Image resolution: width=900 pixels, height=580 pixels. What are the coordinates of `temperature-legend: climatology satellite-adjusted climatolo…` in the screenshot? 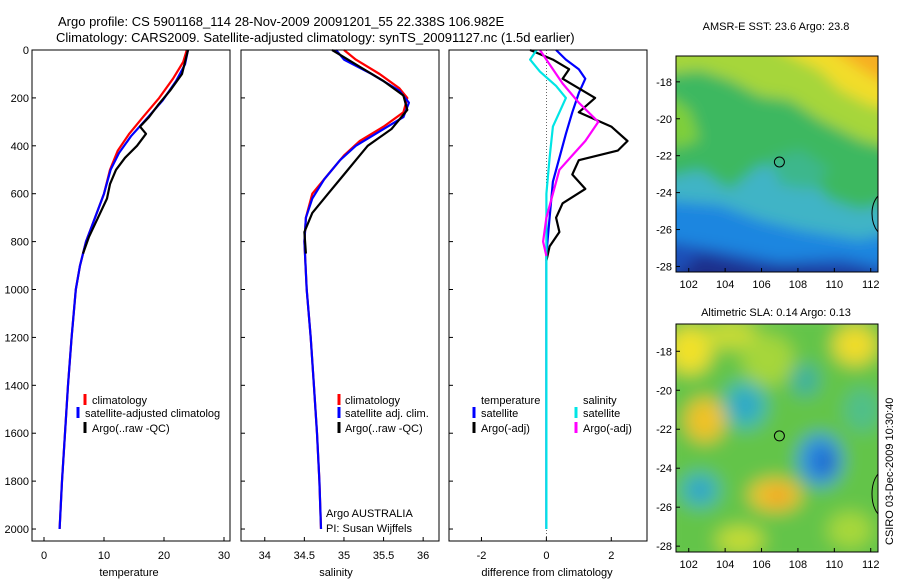 It's located at (148, 414).